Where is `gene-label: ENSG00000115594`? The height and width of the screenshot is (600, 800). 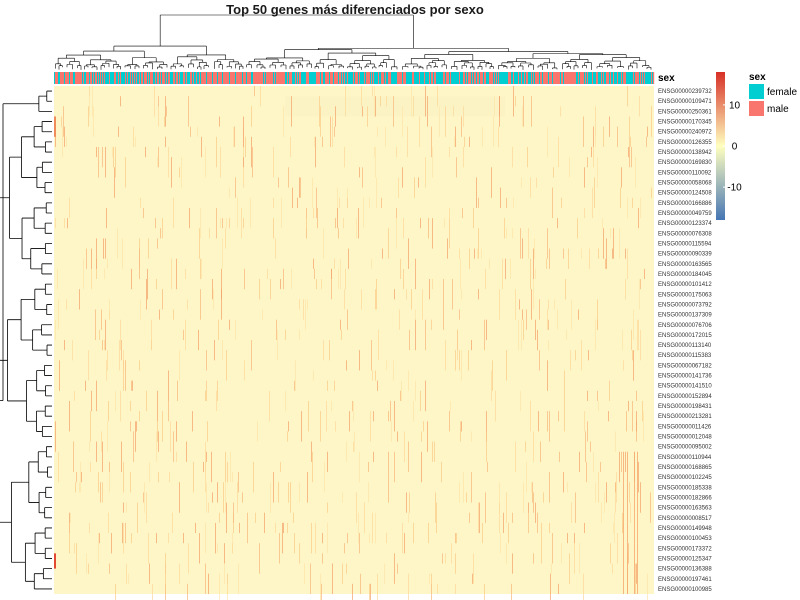
gene-label: ENSG00000115594 is located at coordinates (685, 244).